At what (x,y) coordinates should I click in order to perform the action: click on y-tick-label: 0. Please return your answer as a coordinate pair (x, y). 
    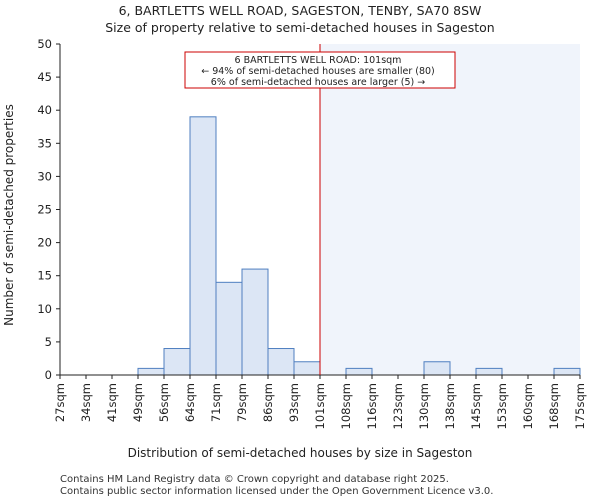
    Looking at the image, I should click on (48, 375).